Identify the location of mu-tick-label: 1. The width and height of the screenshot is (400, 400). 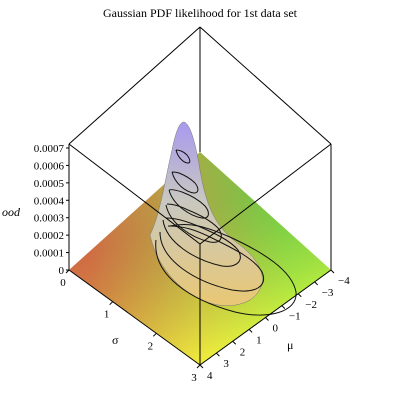
(259, 340).